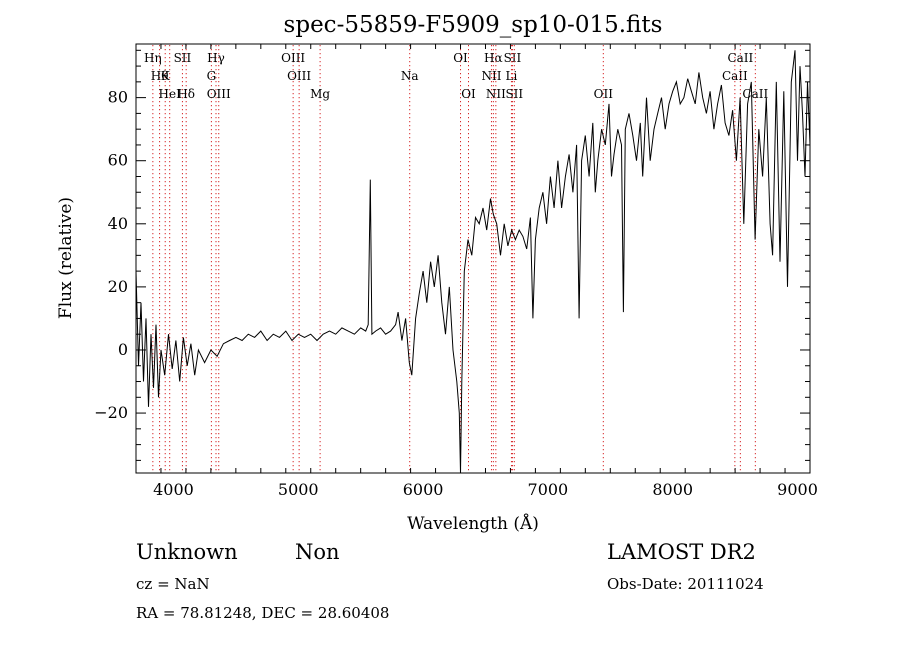  What do you see at coordinates (685, 584) in the screenshot?
I see `obs-date: Obs-Date: 20111024` at bounding box center [685, 584].